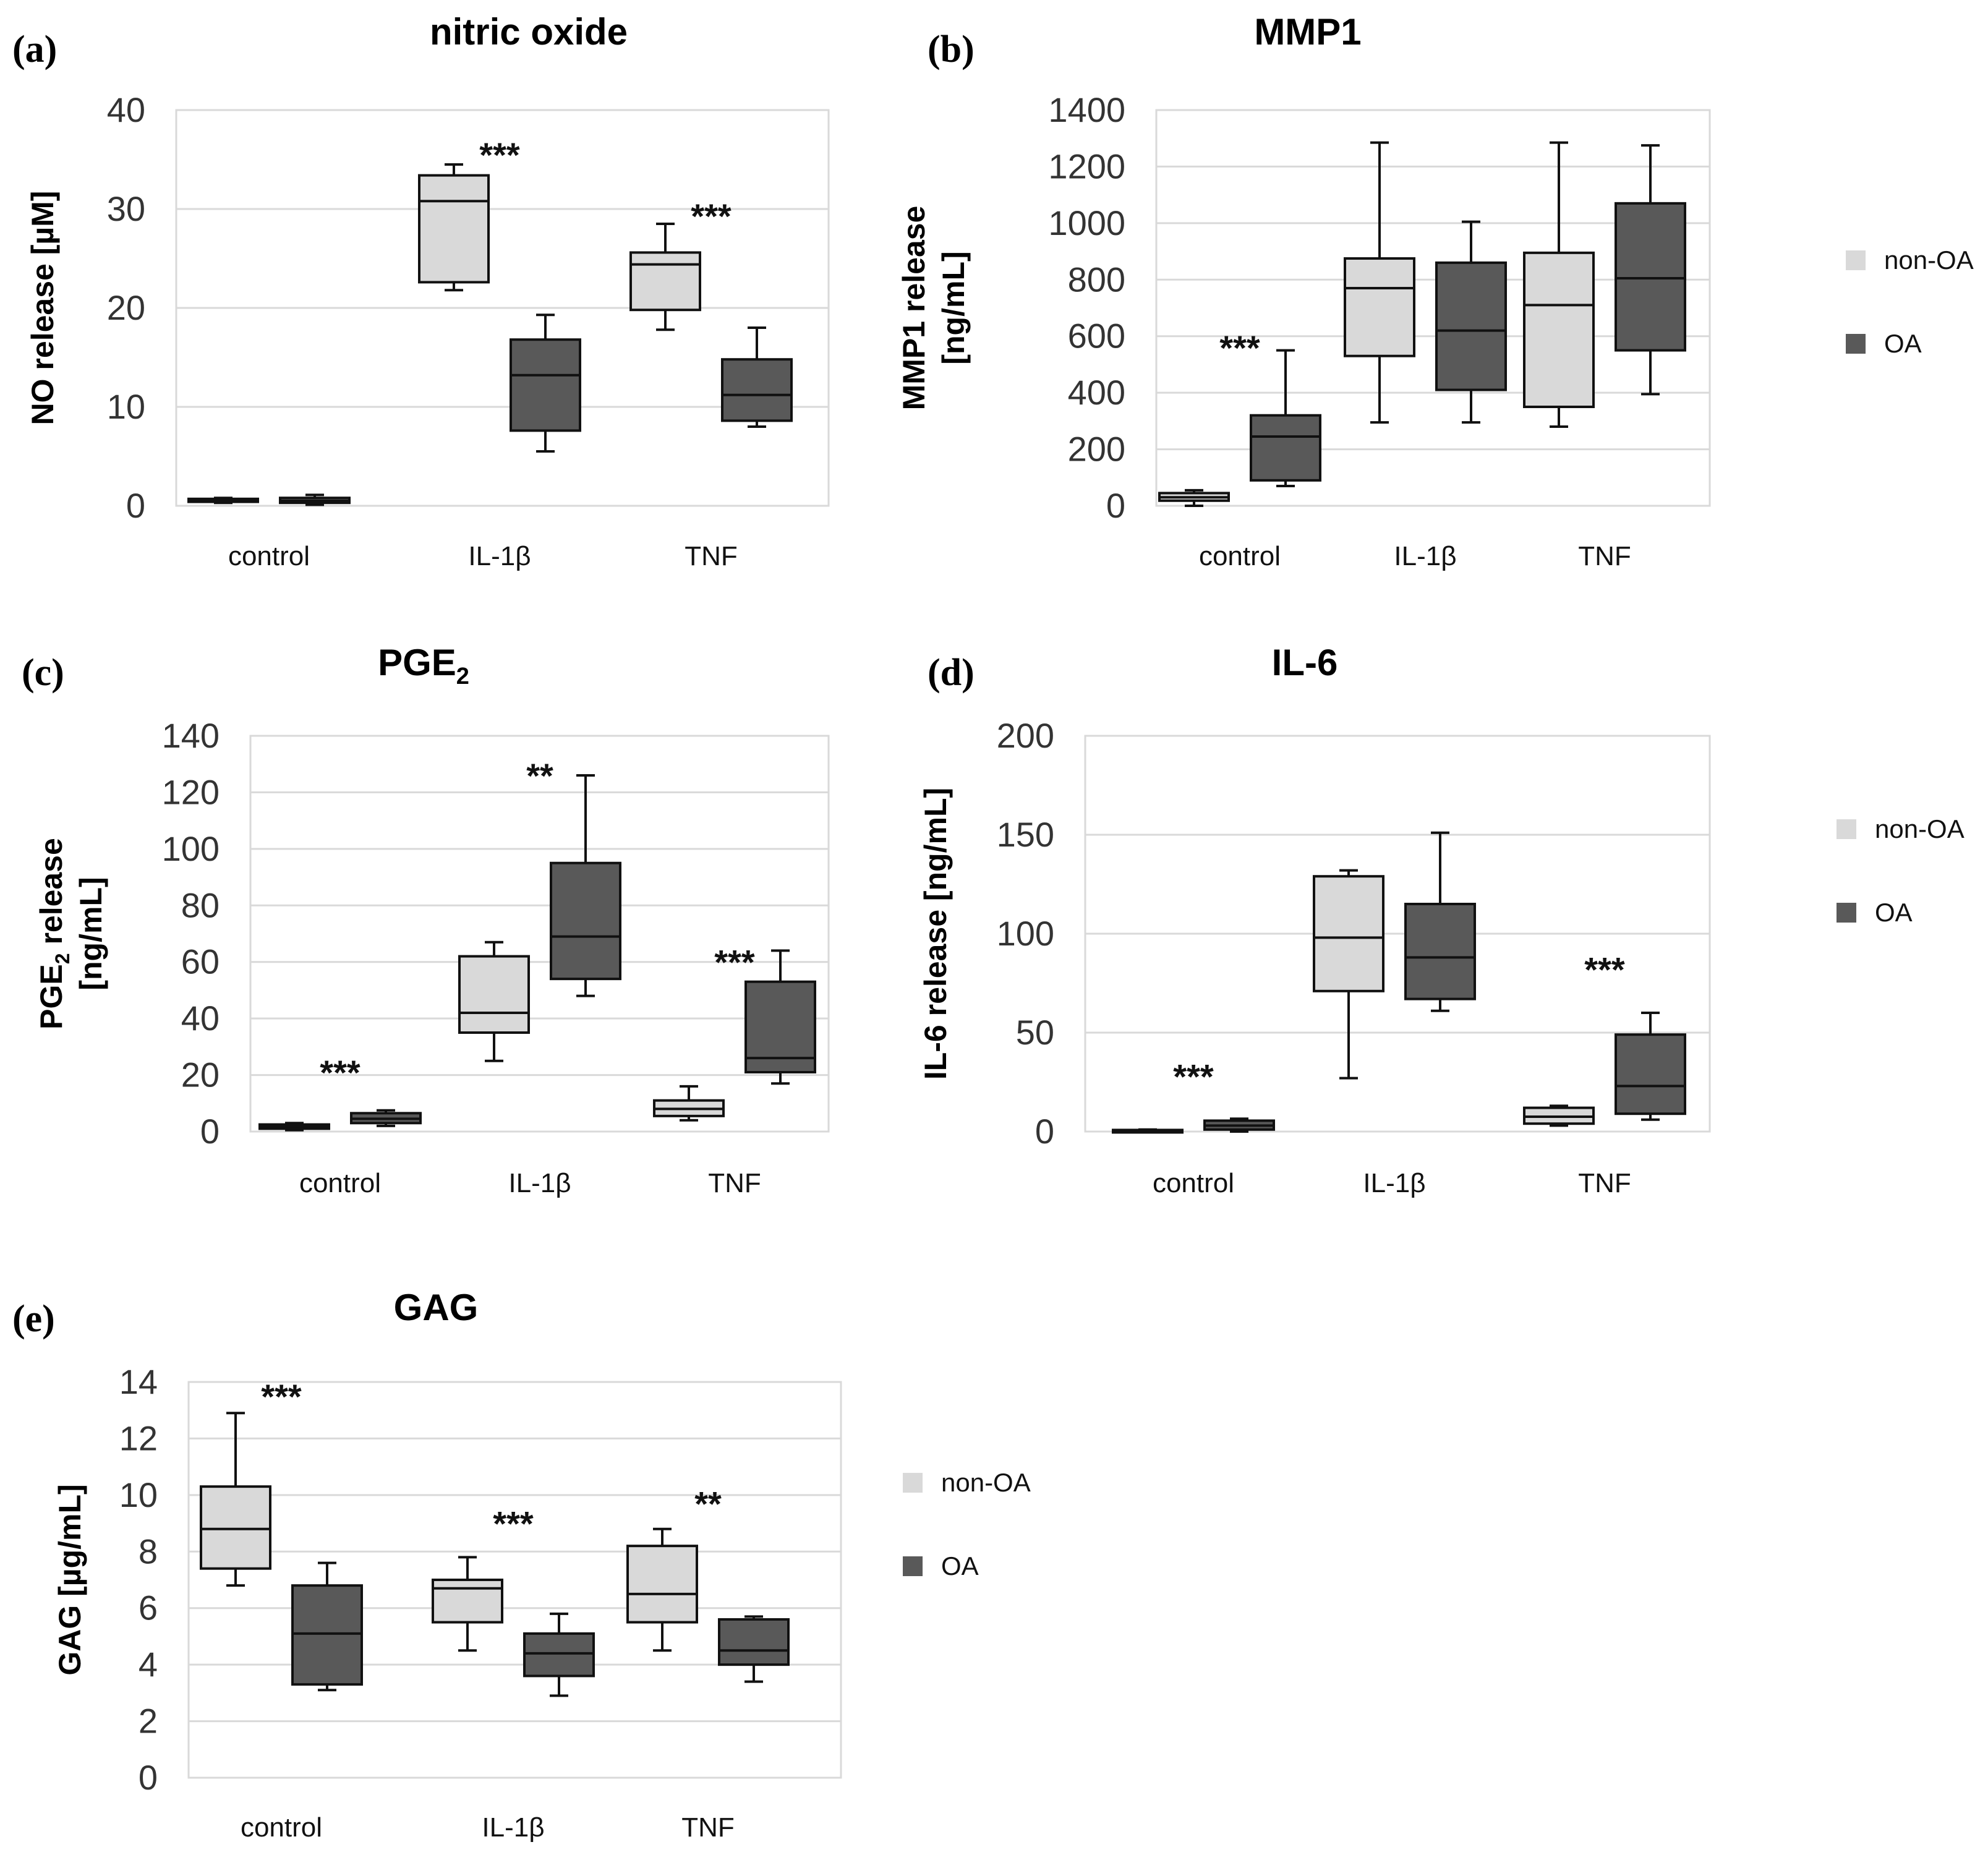 Image resolution: width=1988 pixels, height=1855 pixels. What do you see at coordinates (200, 1018) in the screenshot?
I see `y-tick-label: 40` at bounding box center [200, 1018].